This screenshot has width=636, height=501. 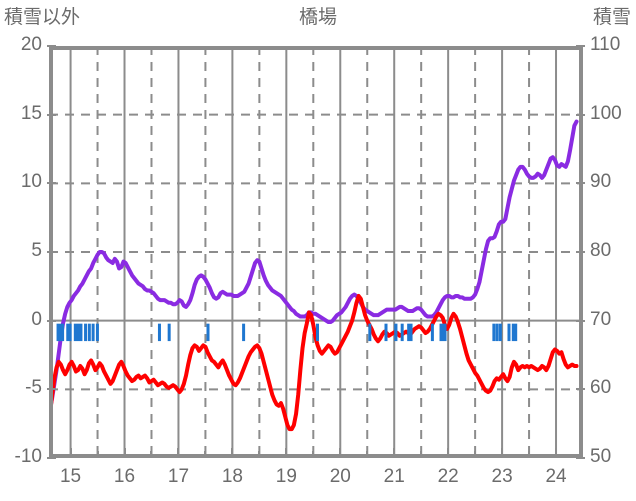 I want to click on x-axis-tick-label: 19, so click(x=286, y=476).